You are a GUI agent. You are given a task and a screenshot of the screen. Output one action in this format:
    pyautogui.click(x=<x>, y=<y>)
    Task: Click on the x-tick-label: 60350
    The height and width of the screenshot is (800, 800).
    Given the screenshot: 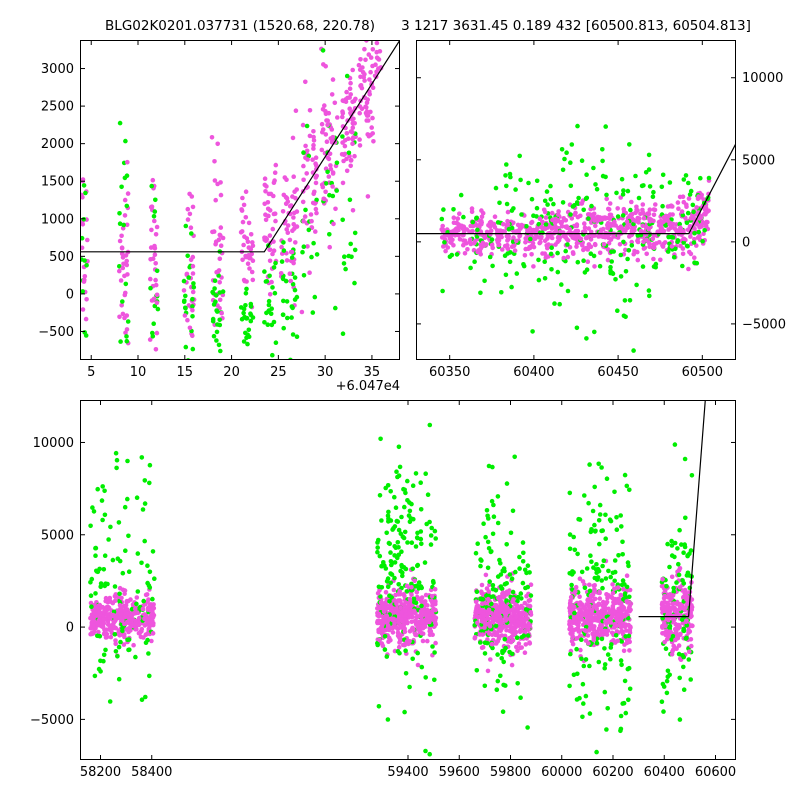 What is the action you would take?
    pyautogui.click(x=449, y=372)
    